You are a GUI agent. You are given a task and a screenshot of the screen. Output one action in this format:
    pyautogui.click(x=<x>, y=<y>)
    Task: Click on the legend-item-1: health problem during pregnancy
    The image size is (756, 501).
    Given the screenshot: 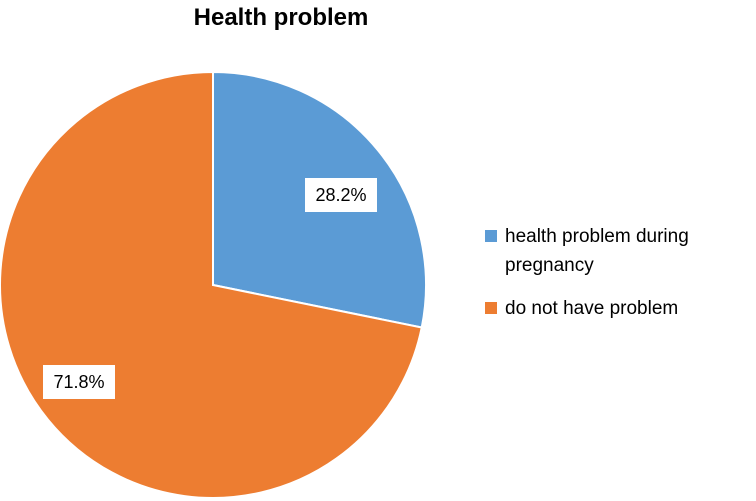 What is the action you would take?
    pyautogui.click(x=587, y=251)
    